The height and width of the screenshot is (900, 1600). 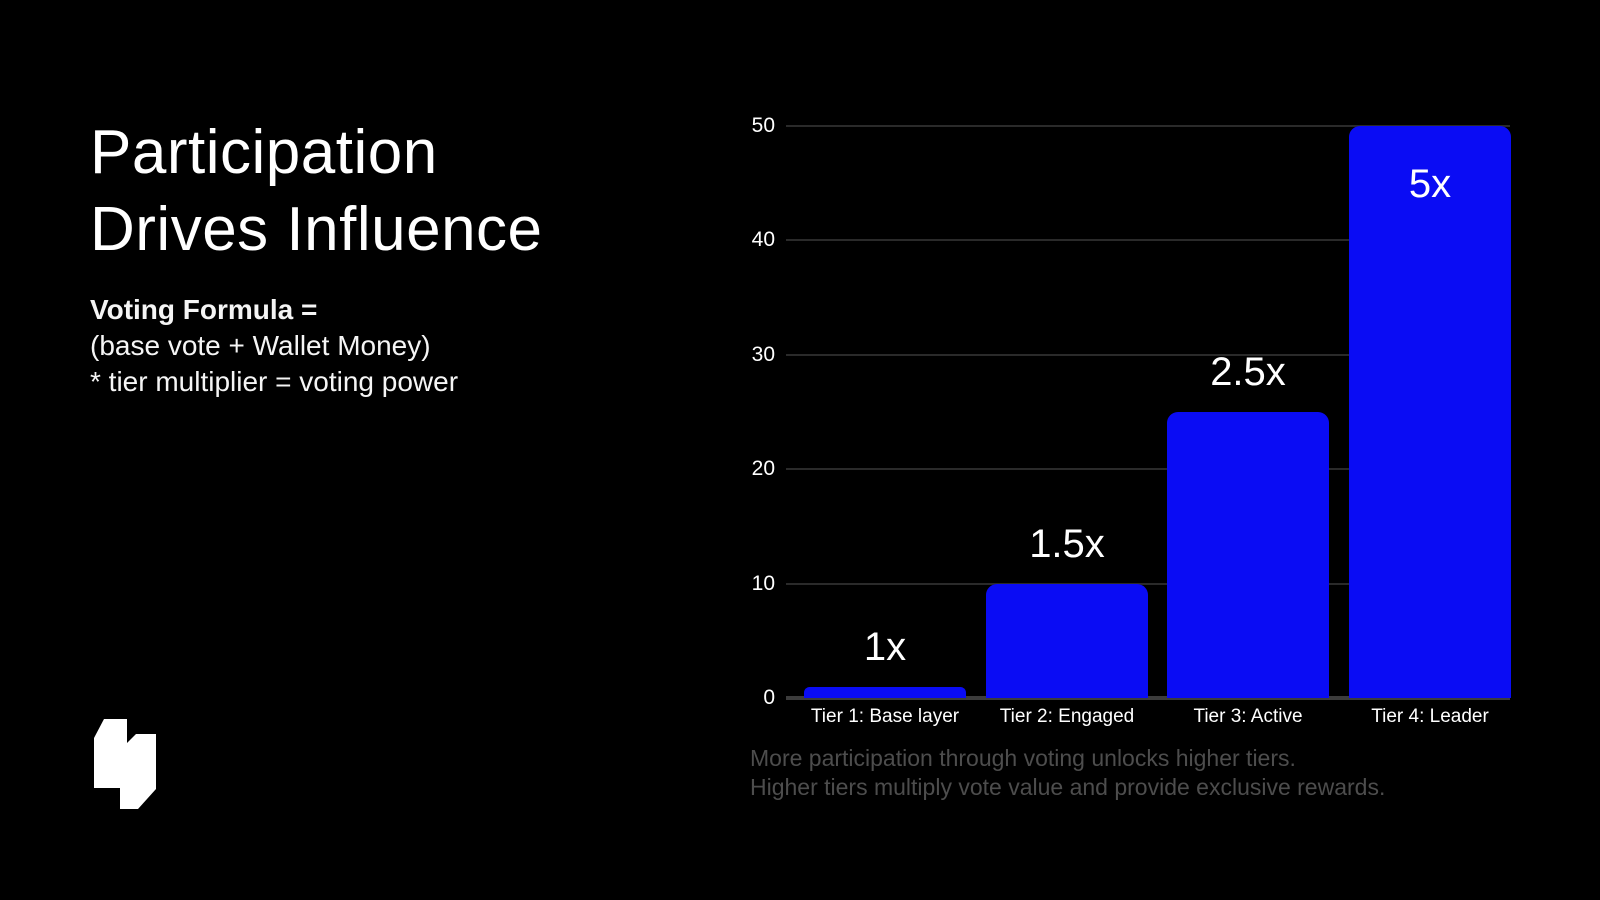 I want to click on page-title-line2: Drives Influence, so click(x=316, y=229).